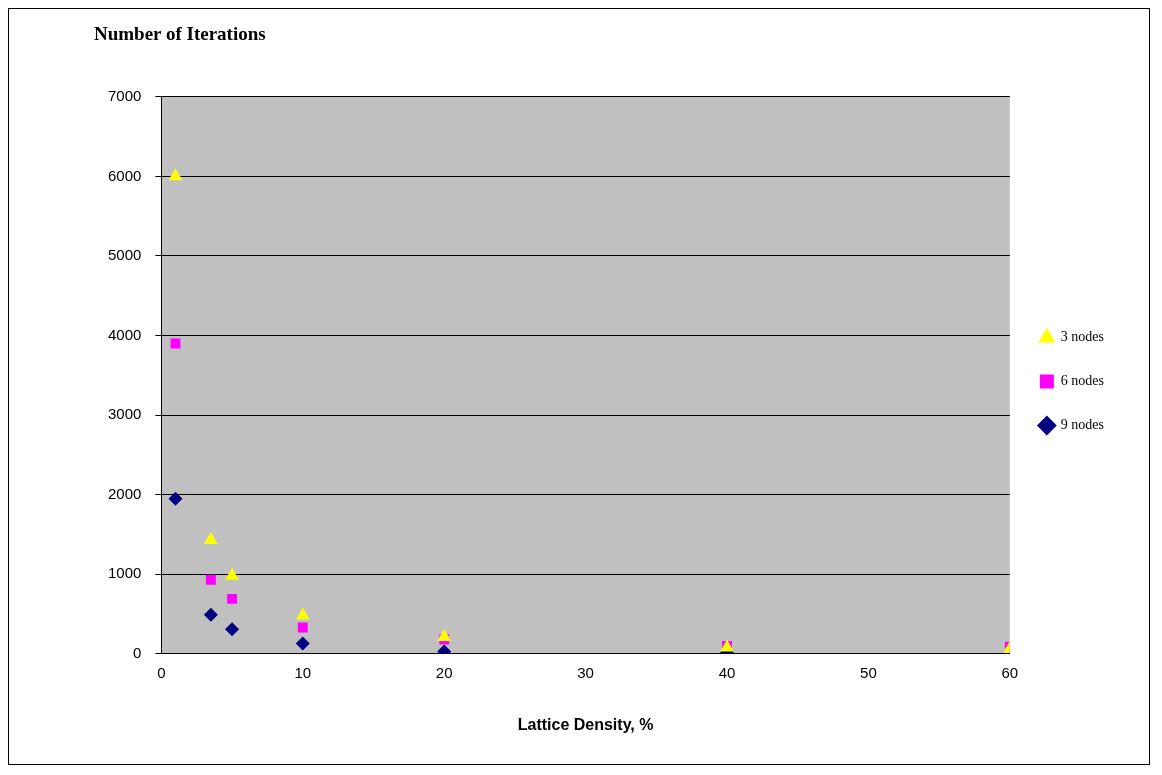 The height and width of the screenshot is (775, 1162). Describe the element at coordinates (124, 414) in the screenshot. I see `y-tick-label: 3000` at that location.